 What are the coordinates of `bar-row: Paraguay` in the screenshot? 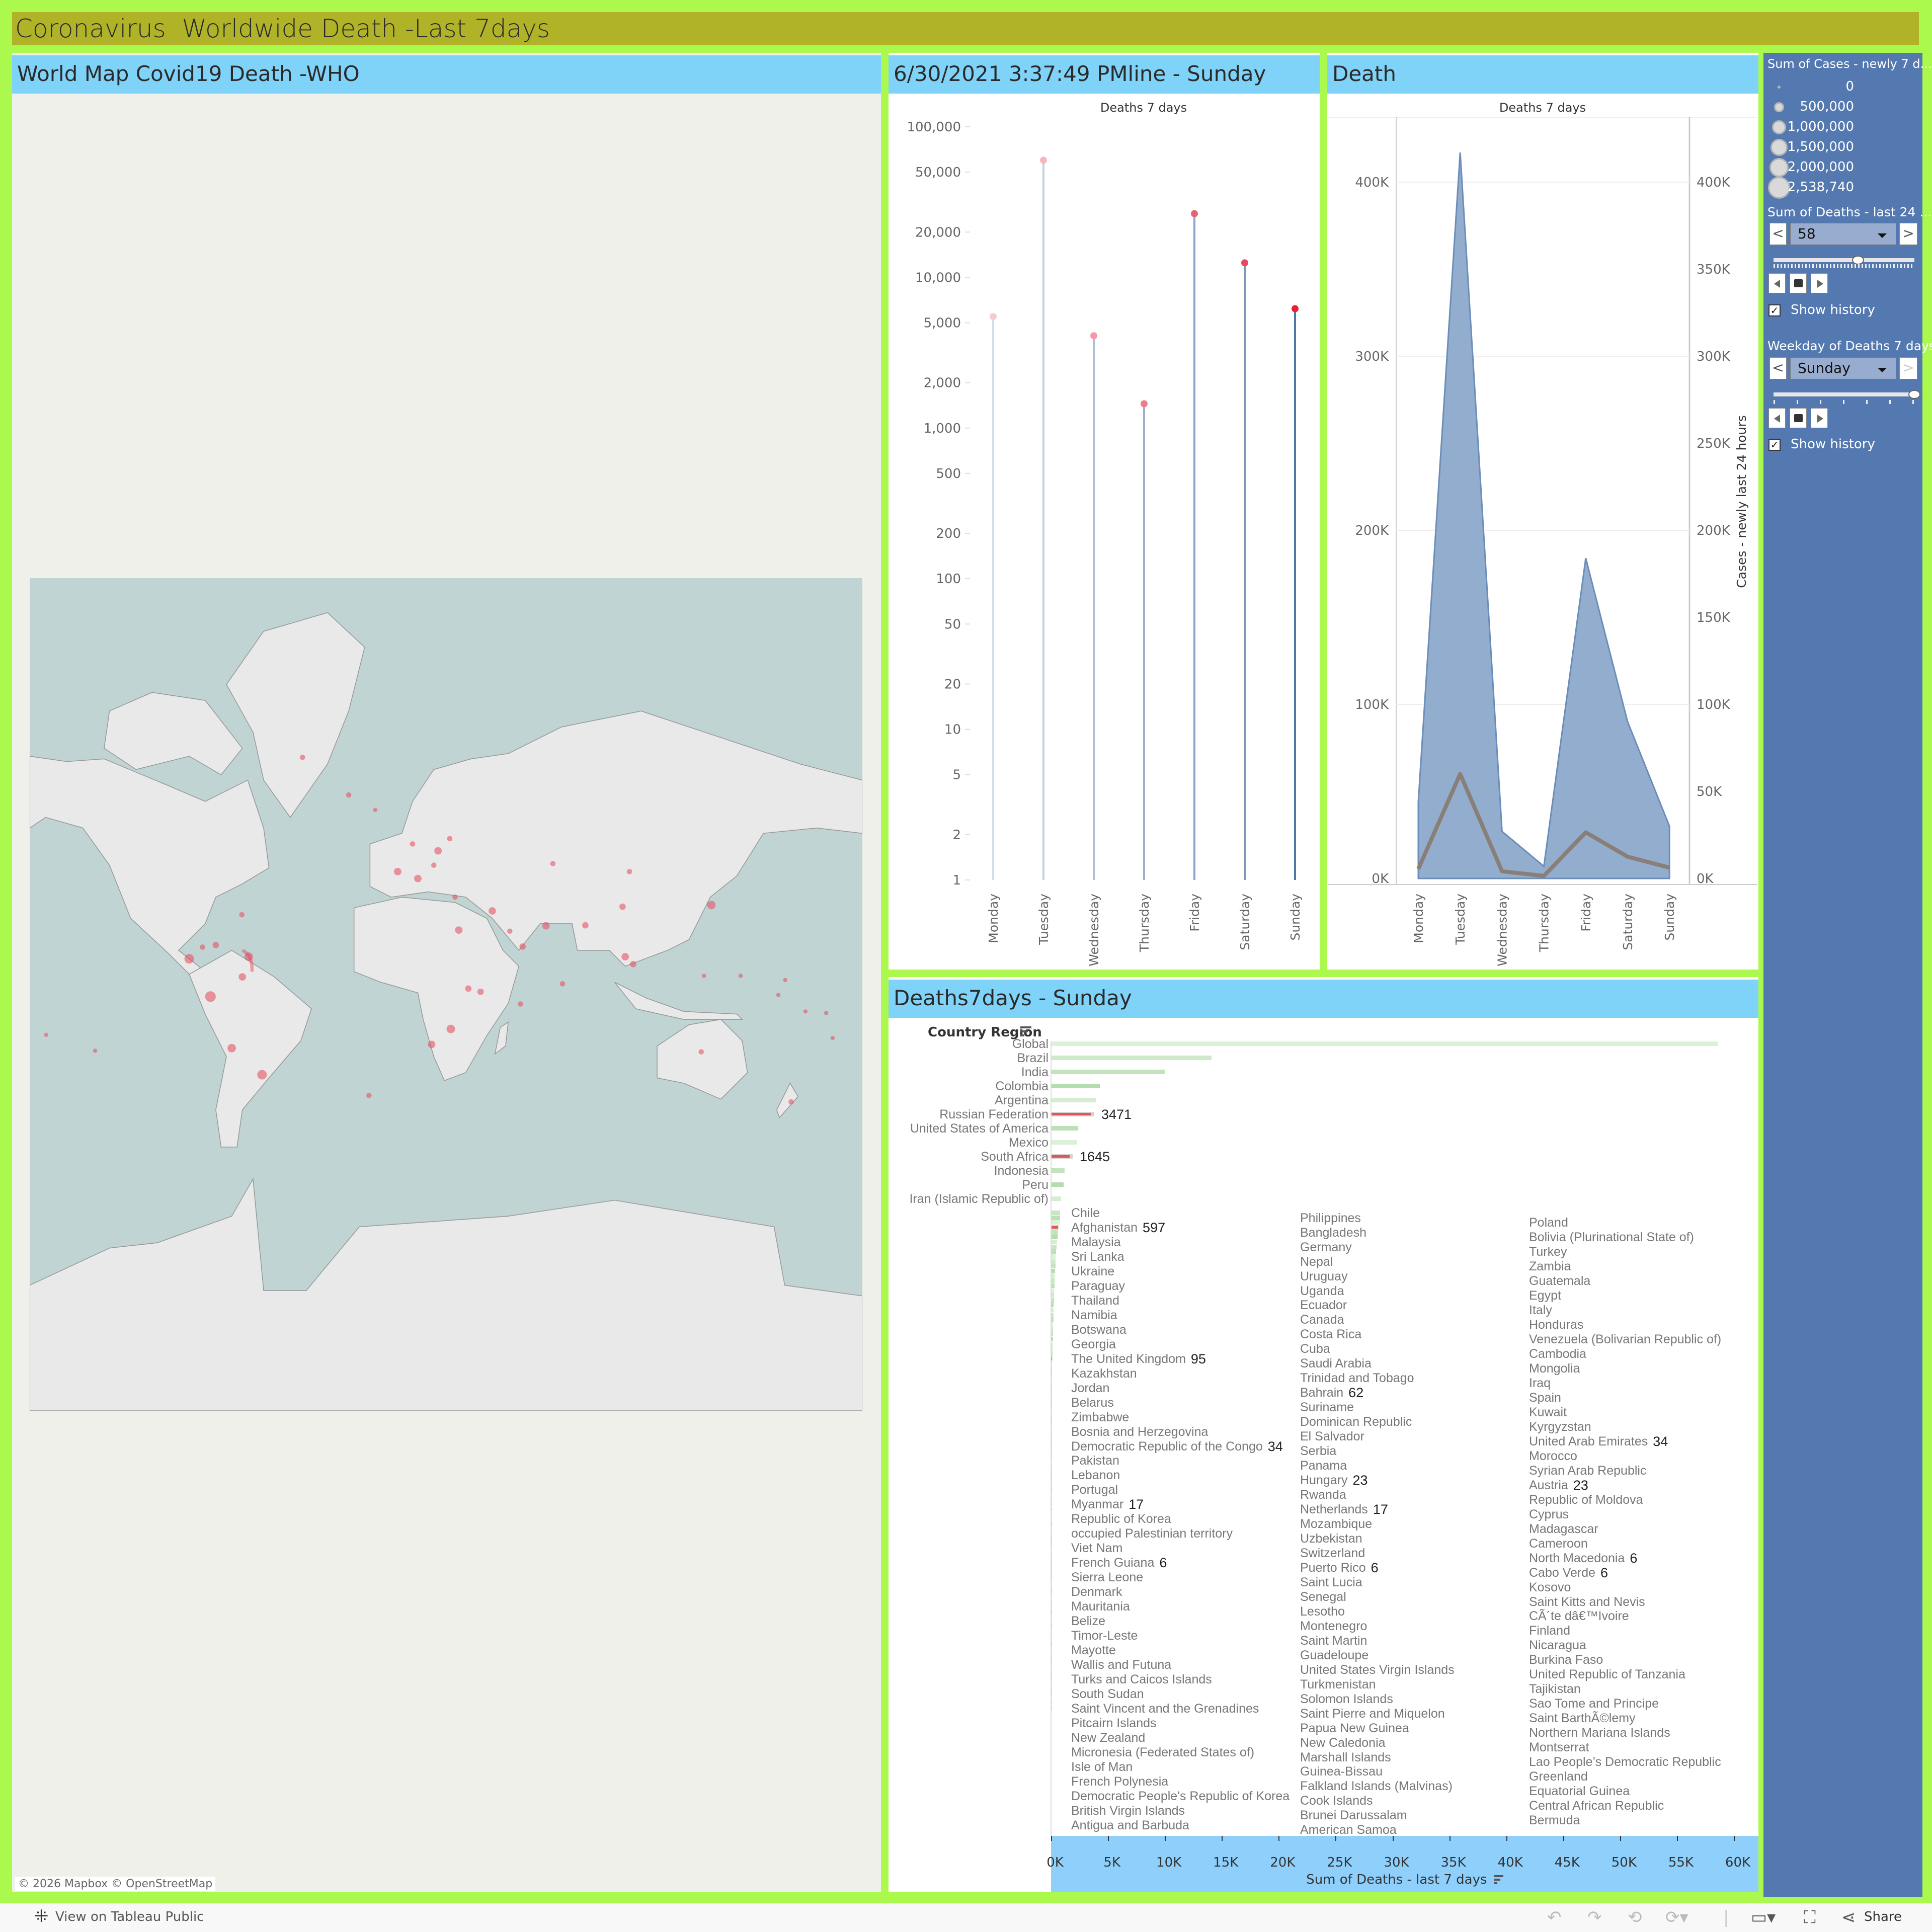 It's located at (1184, 1286).